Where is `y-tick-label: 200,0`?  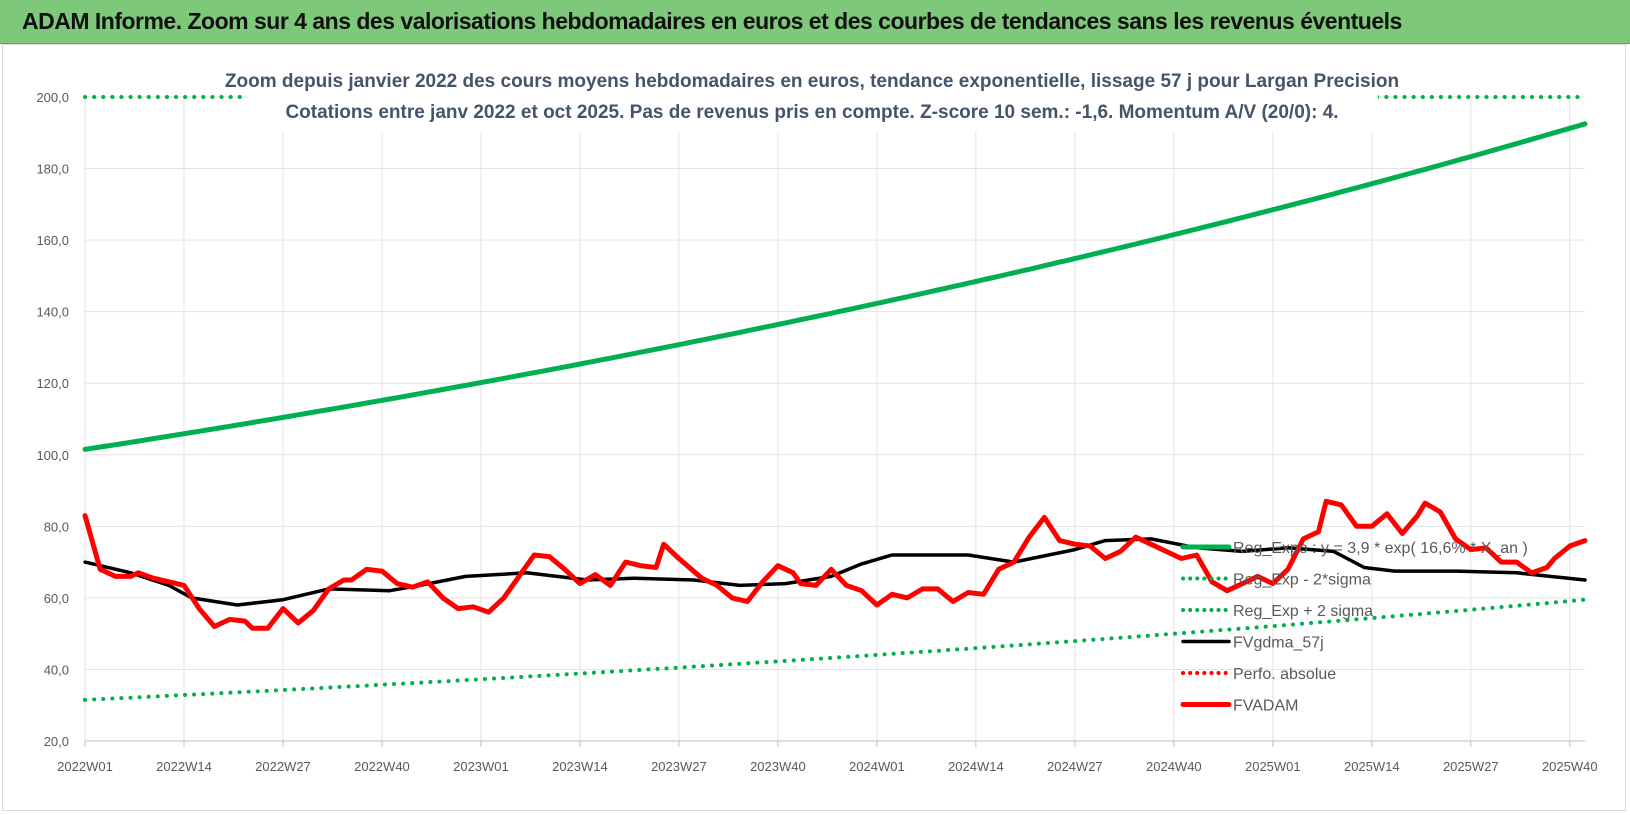 y-tick-label: 200,0 is located at coordinates (52, 97).